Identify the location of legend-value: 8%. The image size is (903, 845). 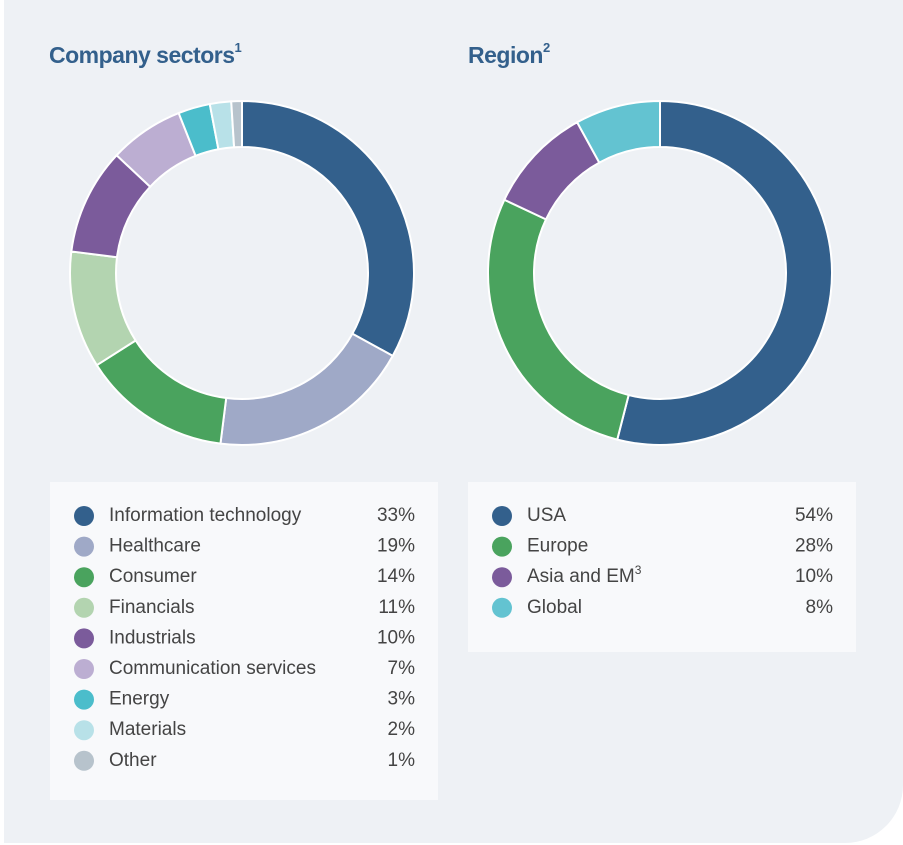
(820, 607).